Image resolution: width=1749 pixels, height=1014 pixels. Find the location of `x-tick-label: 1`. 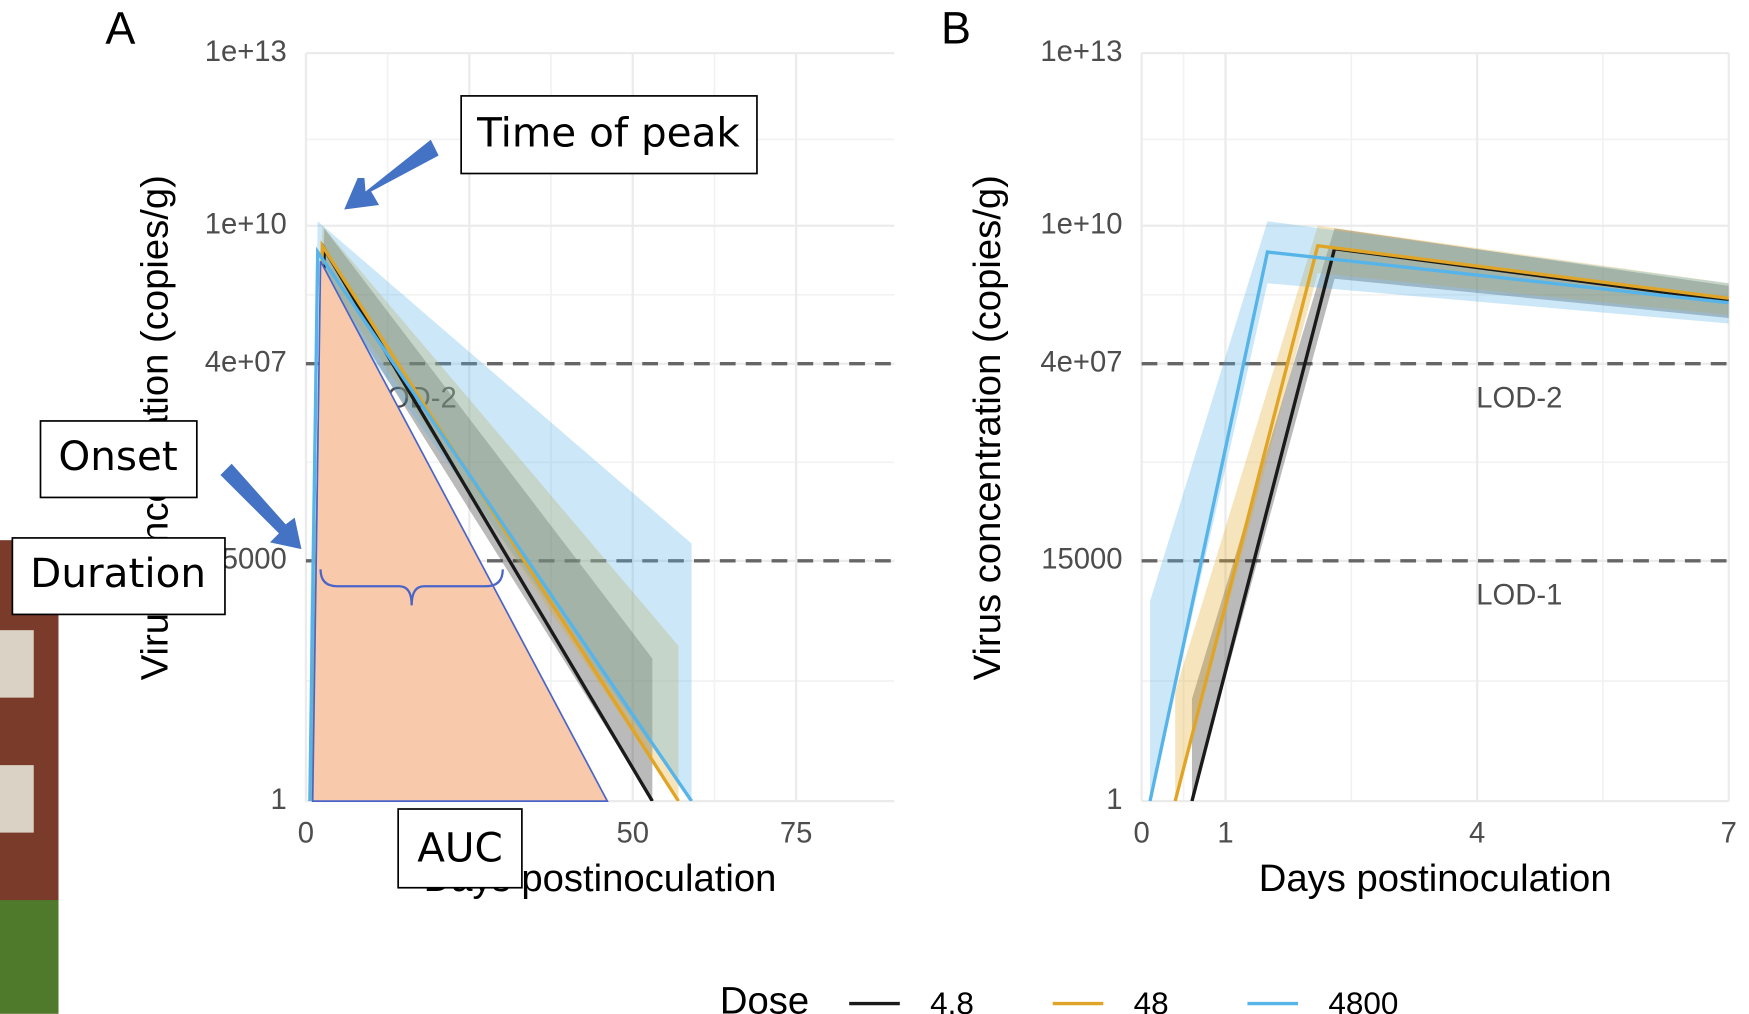

x-tick-label: 1 is located at coordinates (1225, 834).